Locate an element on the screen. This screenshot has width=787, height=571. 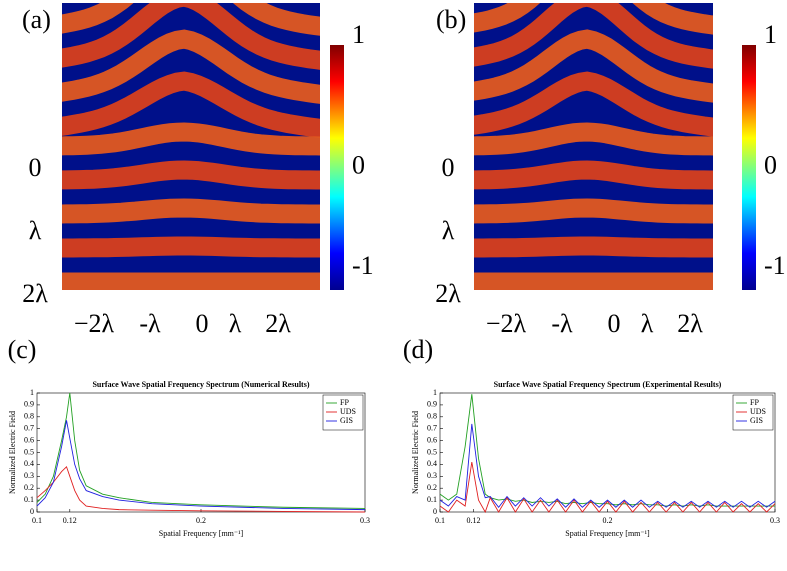
panel-label: (a) is located at coordinates (36, 19).